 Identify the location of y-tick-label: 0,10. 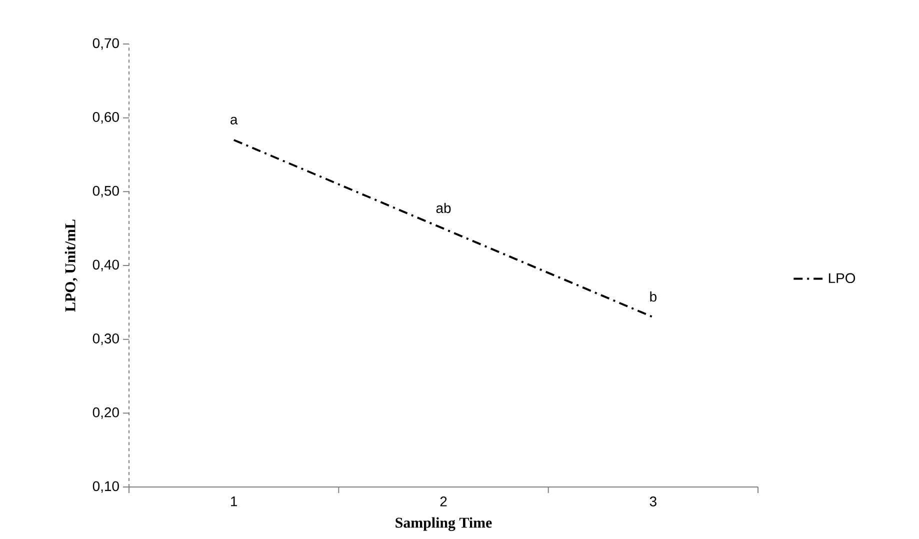
(105, 487).